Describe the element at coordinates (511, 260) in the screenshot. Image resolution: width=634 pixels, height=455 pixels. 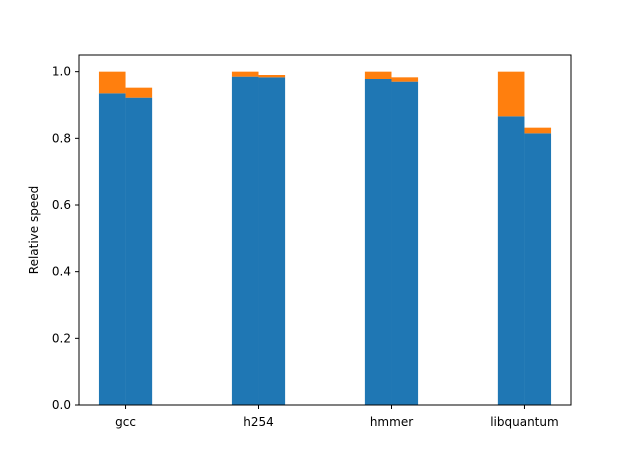
I see `bar-libquantum-1-base` at that location.